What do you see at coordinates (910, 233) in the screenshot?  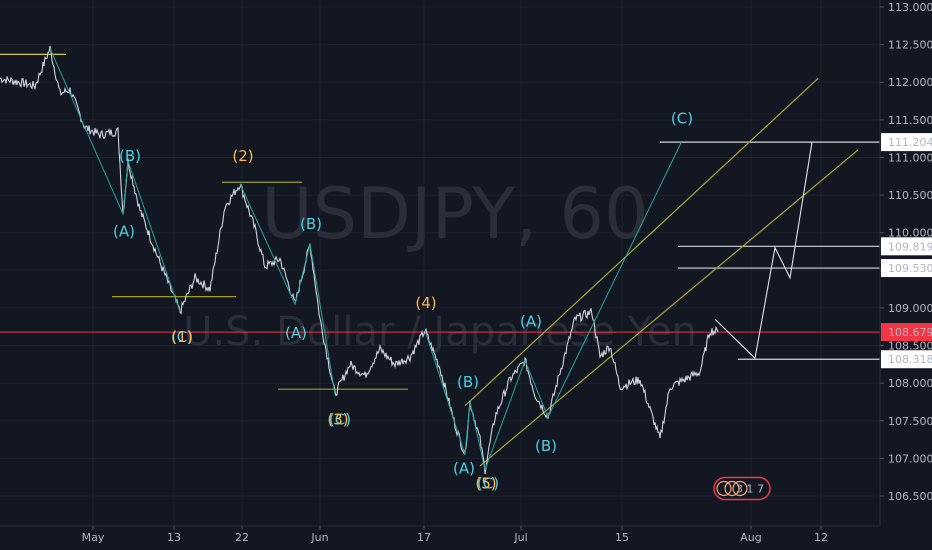 I see `price-tick-label: 110.000` at bounding box center [910, 233].